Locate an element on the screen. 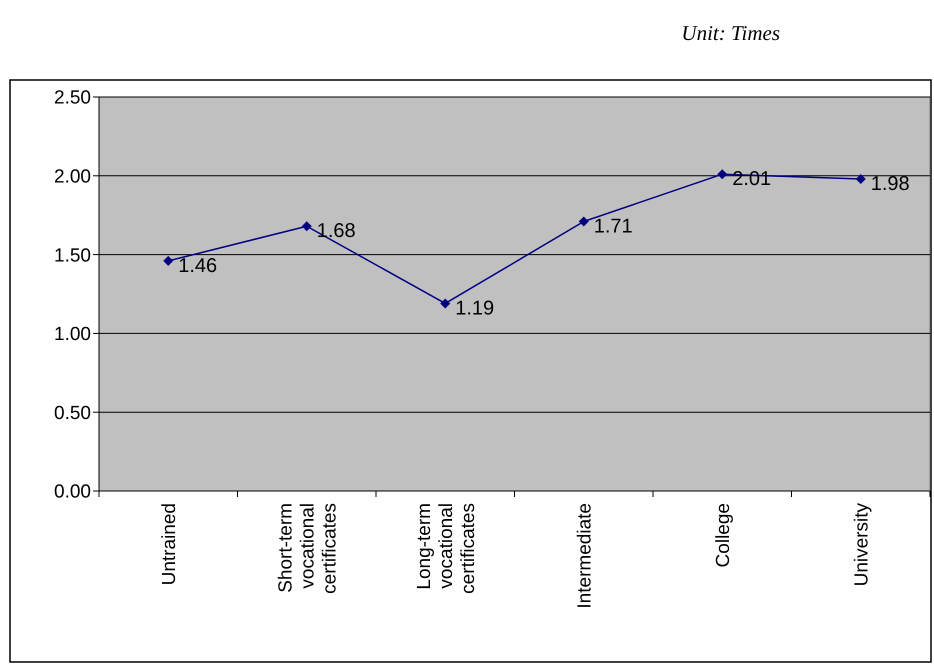  x-tick-label: University is located at coordinates (861, 544).